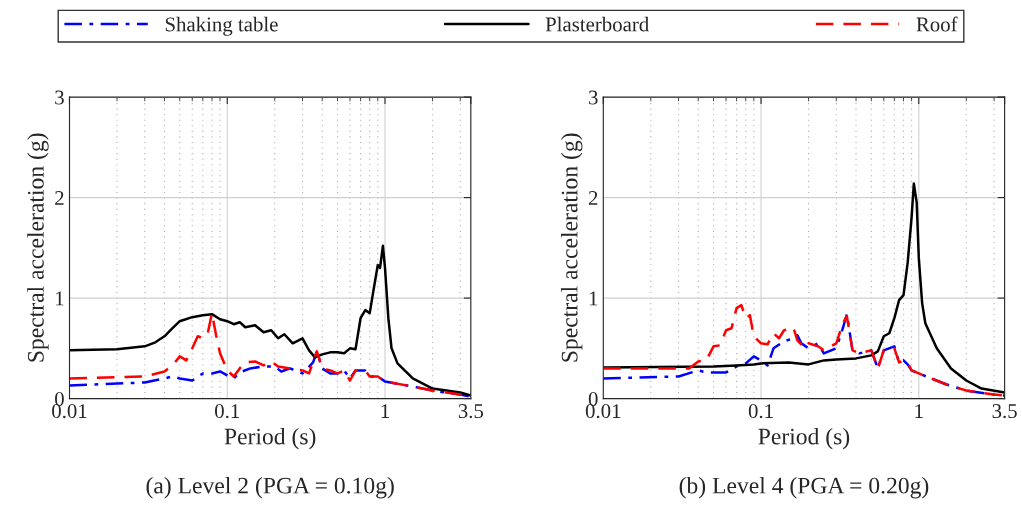 This screenshot has height=511, width=1022. I want to click on legend-label: Roof, so click(937, 24).